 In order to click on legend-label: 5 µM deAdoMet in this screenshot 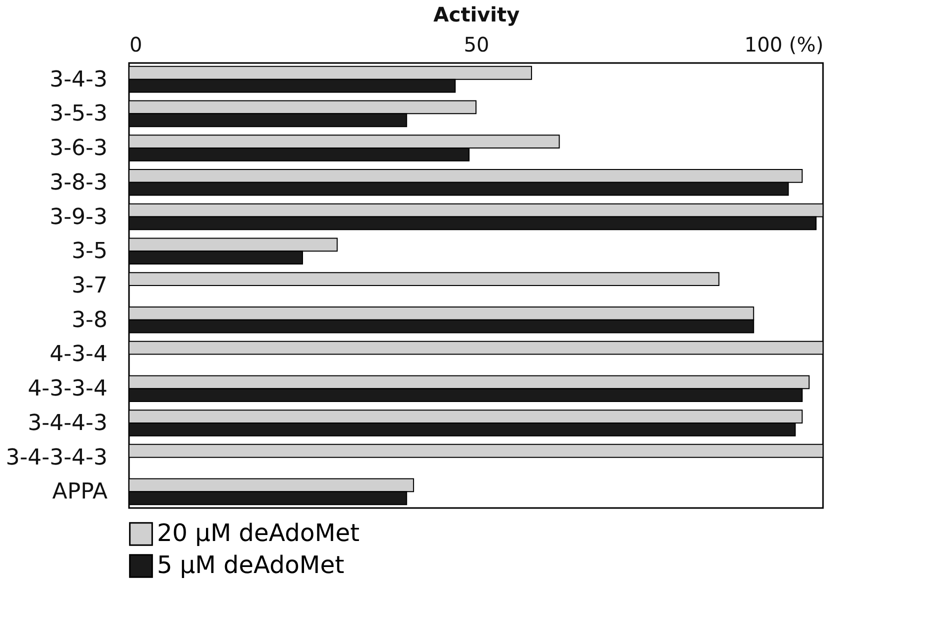, I will do `click(250, 565)`.